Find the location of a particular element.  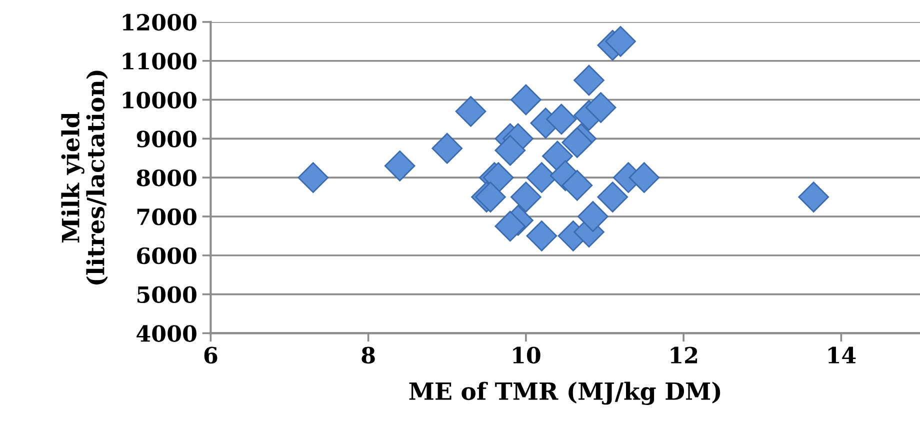

y-tick-label: 4000 is located at coordinates (166, 333).